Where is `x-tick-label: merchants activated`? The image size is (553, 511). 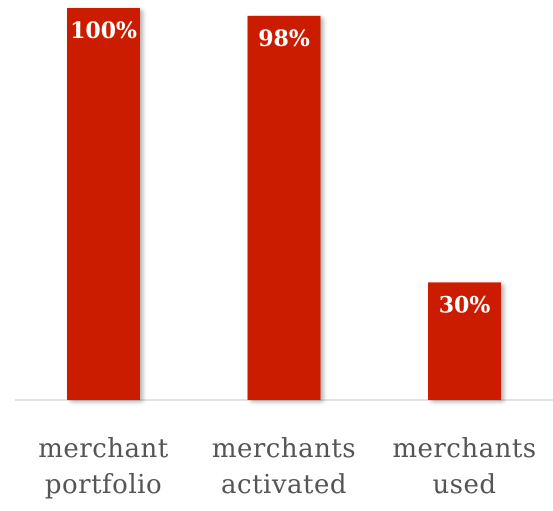
x-tick-label: merchants activated is located at coordinates (284, 467).